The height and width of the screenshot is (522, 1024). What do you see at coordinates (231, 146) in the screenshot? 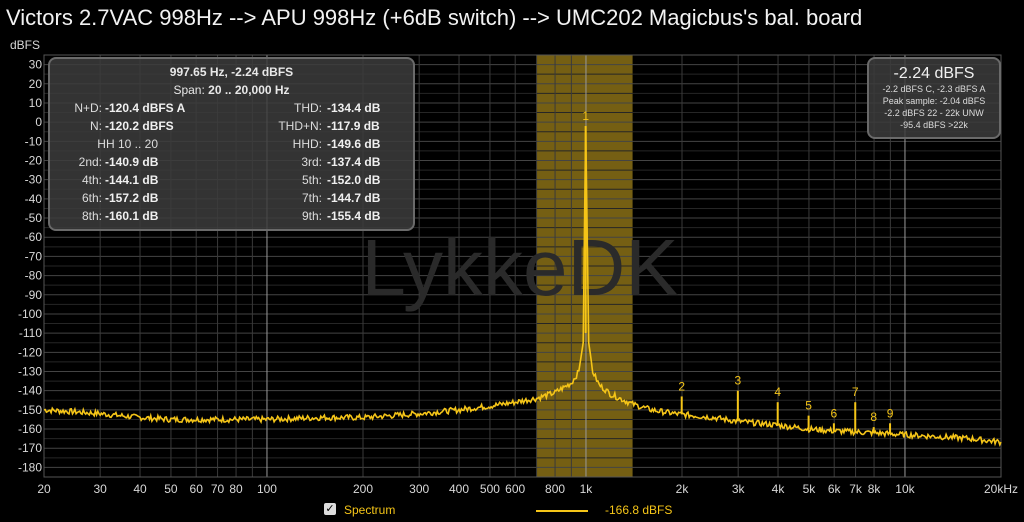
I see `stats-right-row: HHD: -149.6 dB` at bounding box center [231, 146].